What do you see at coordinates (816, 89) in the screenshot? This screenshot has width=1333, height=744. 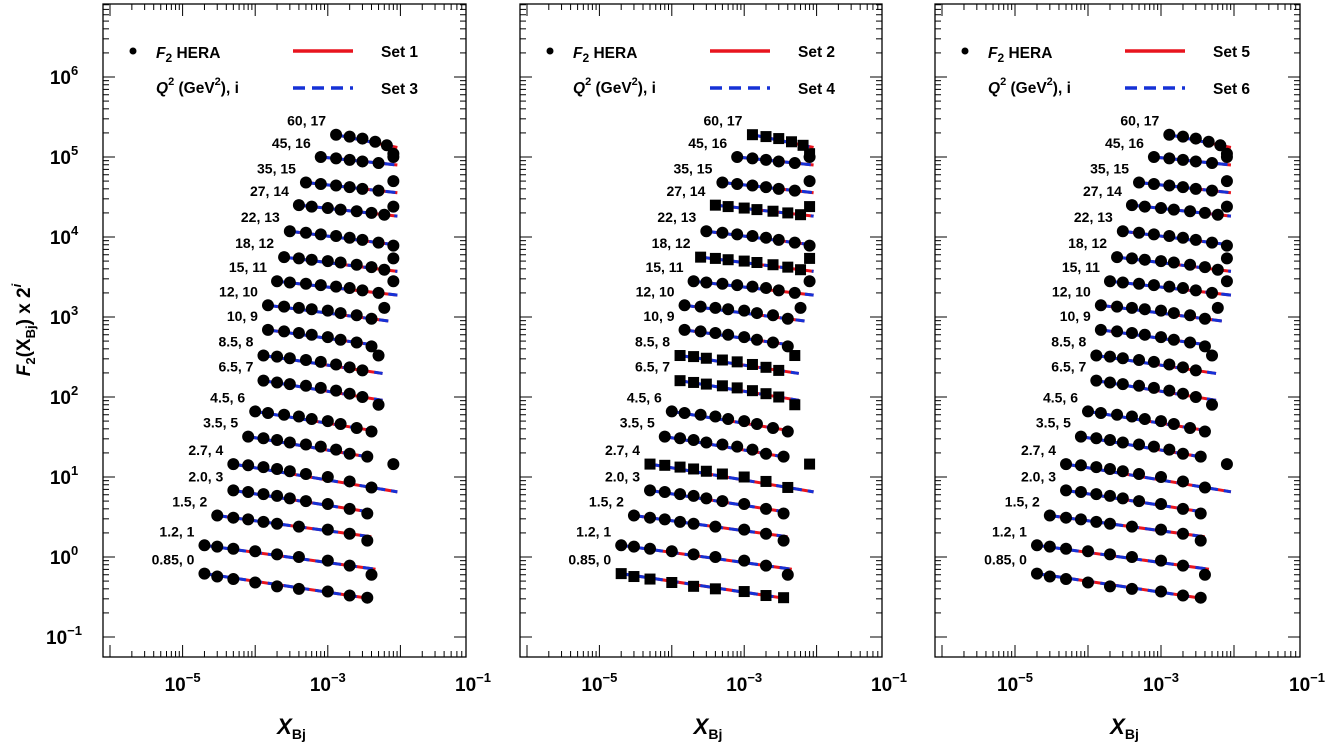 I see `legend-dashed-label: Set 4` at bounding box center [816, 89].